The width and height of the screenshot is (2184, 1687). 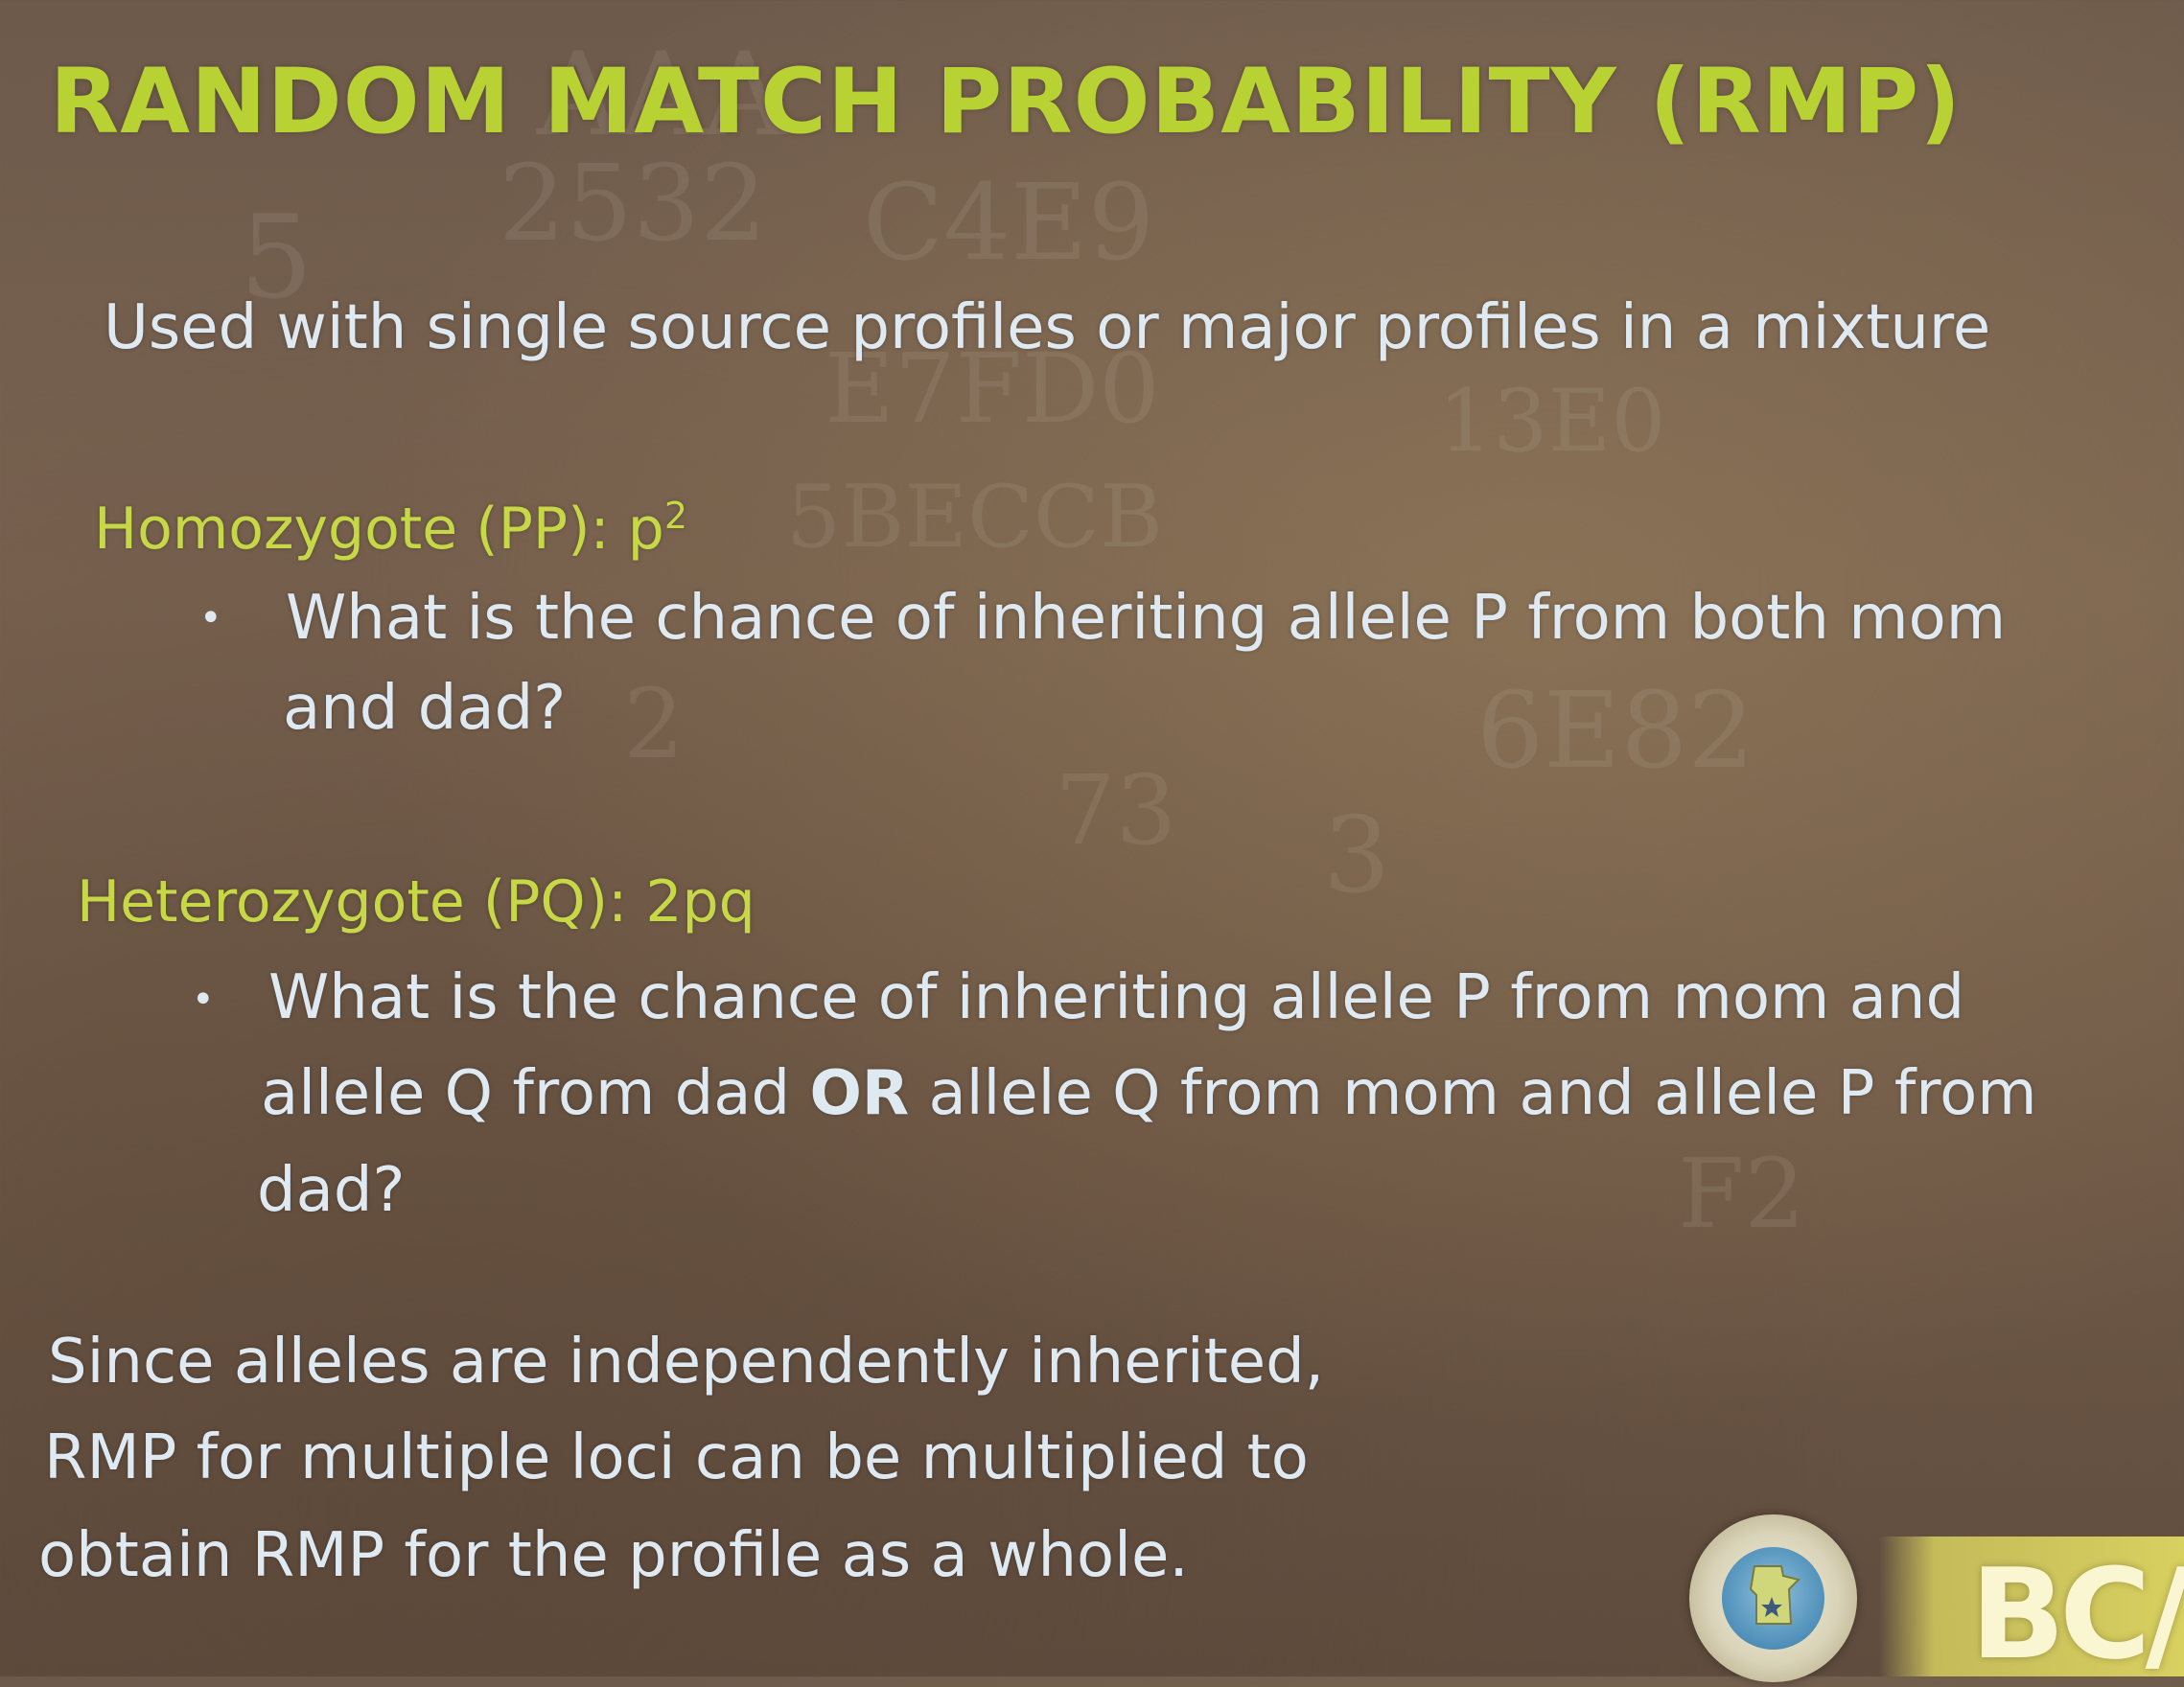 What do you see at coordinates (1615, 730) in the screenshot?
I see `svg-text: 6E82` at bounding box center [1615, 730].